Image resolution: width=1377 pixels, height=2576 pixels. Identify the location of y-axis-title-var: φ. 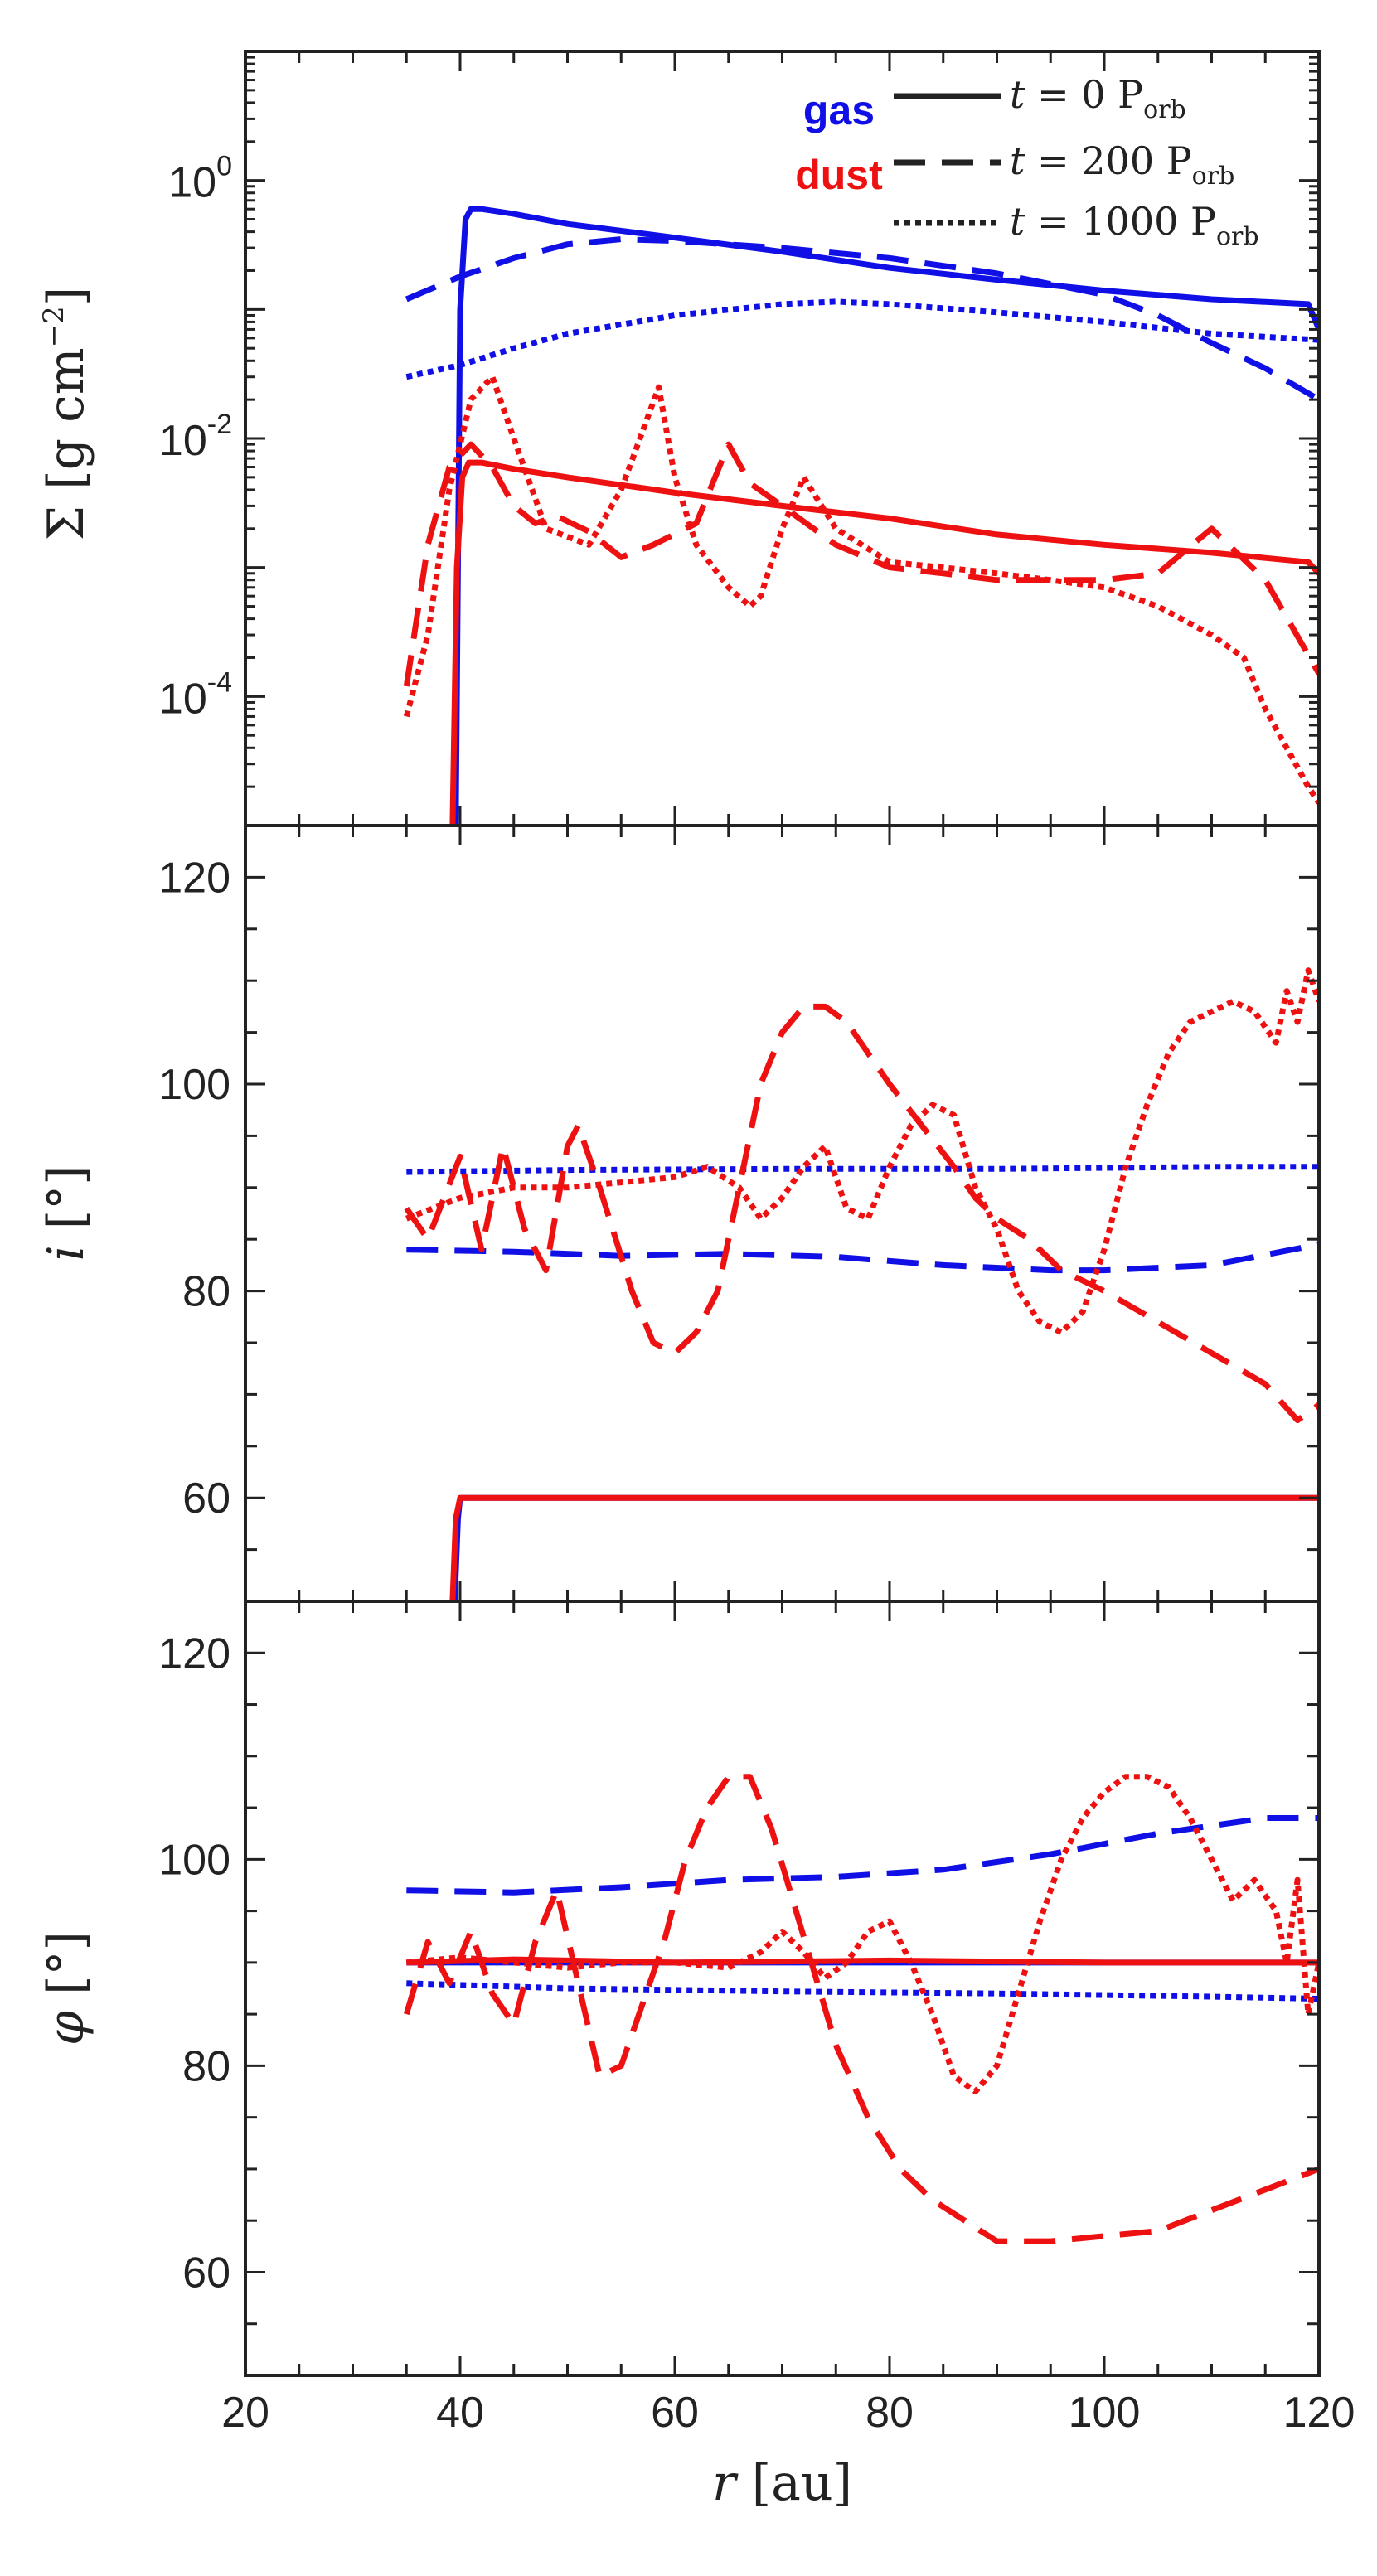
(66, 2028).